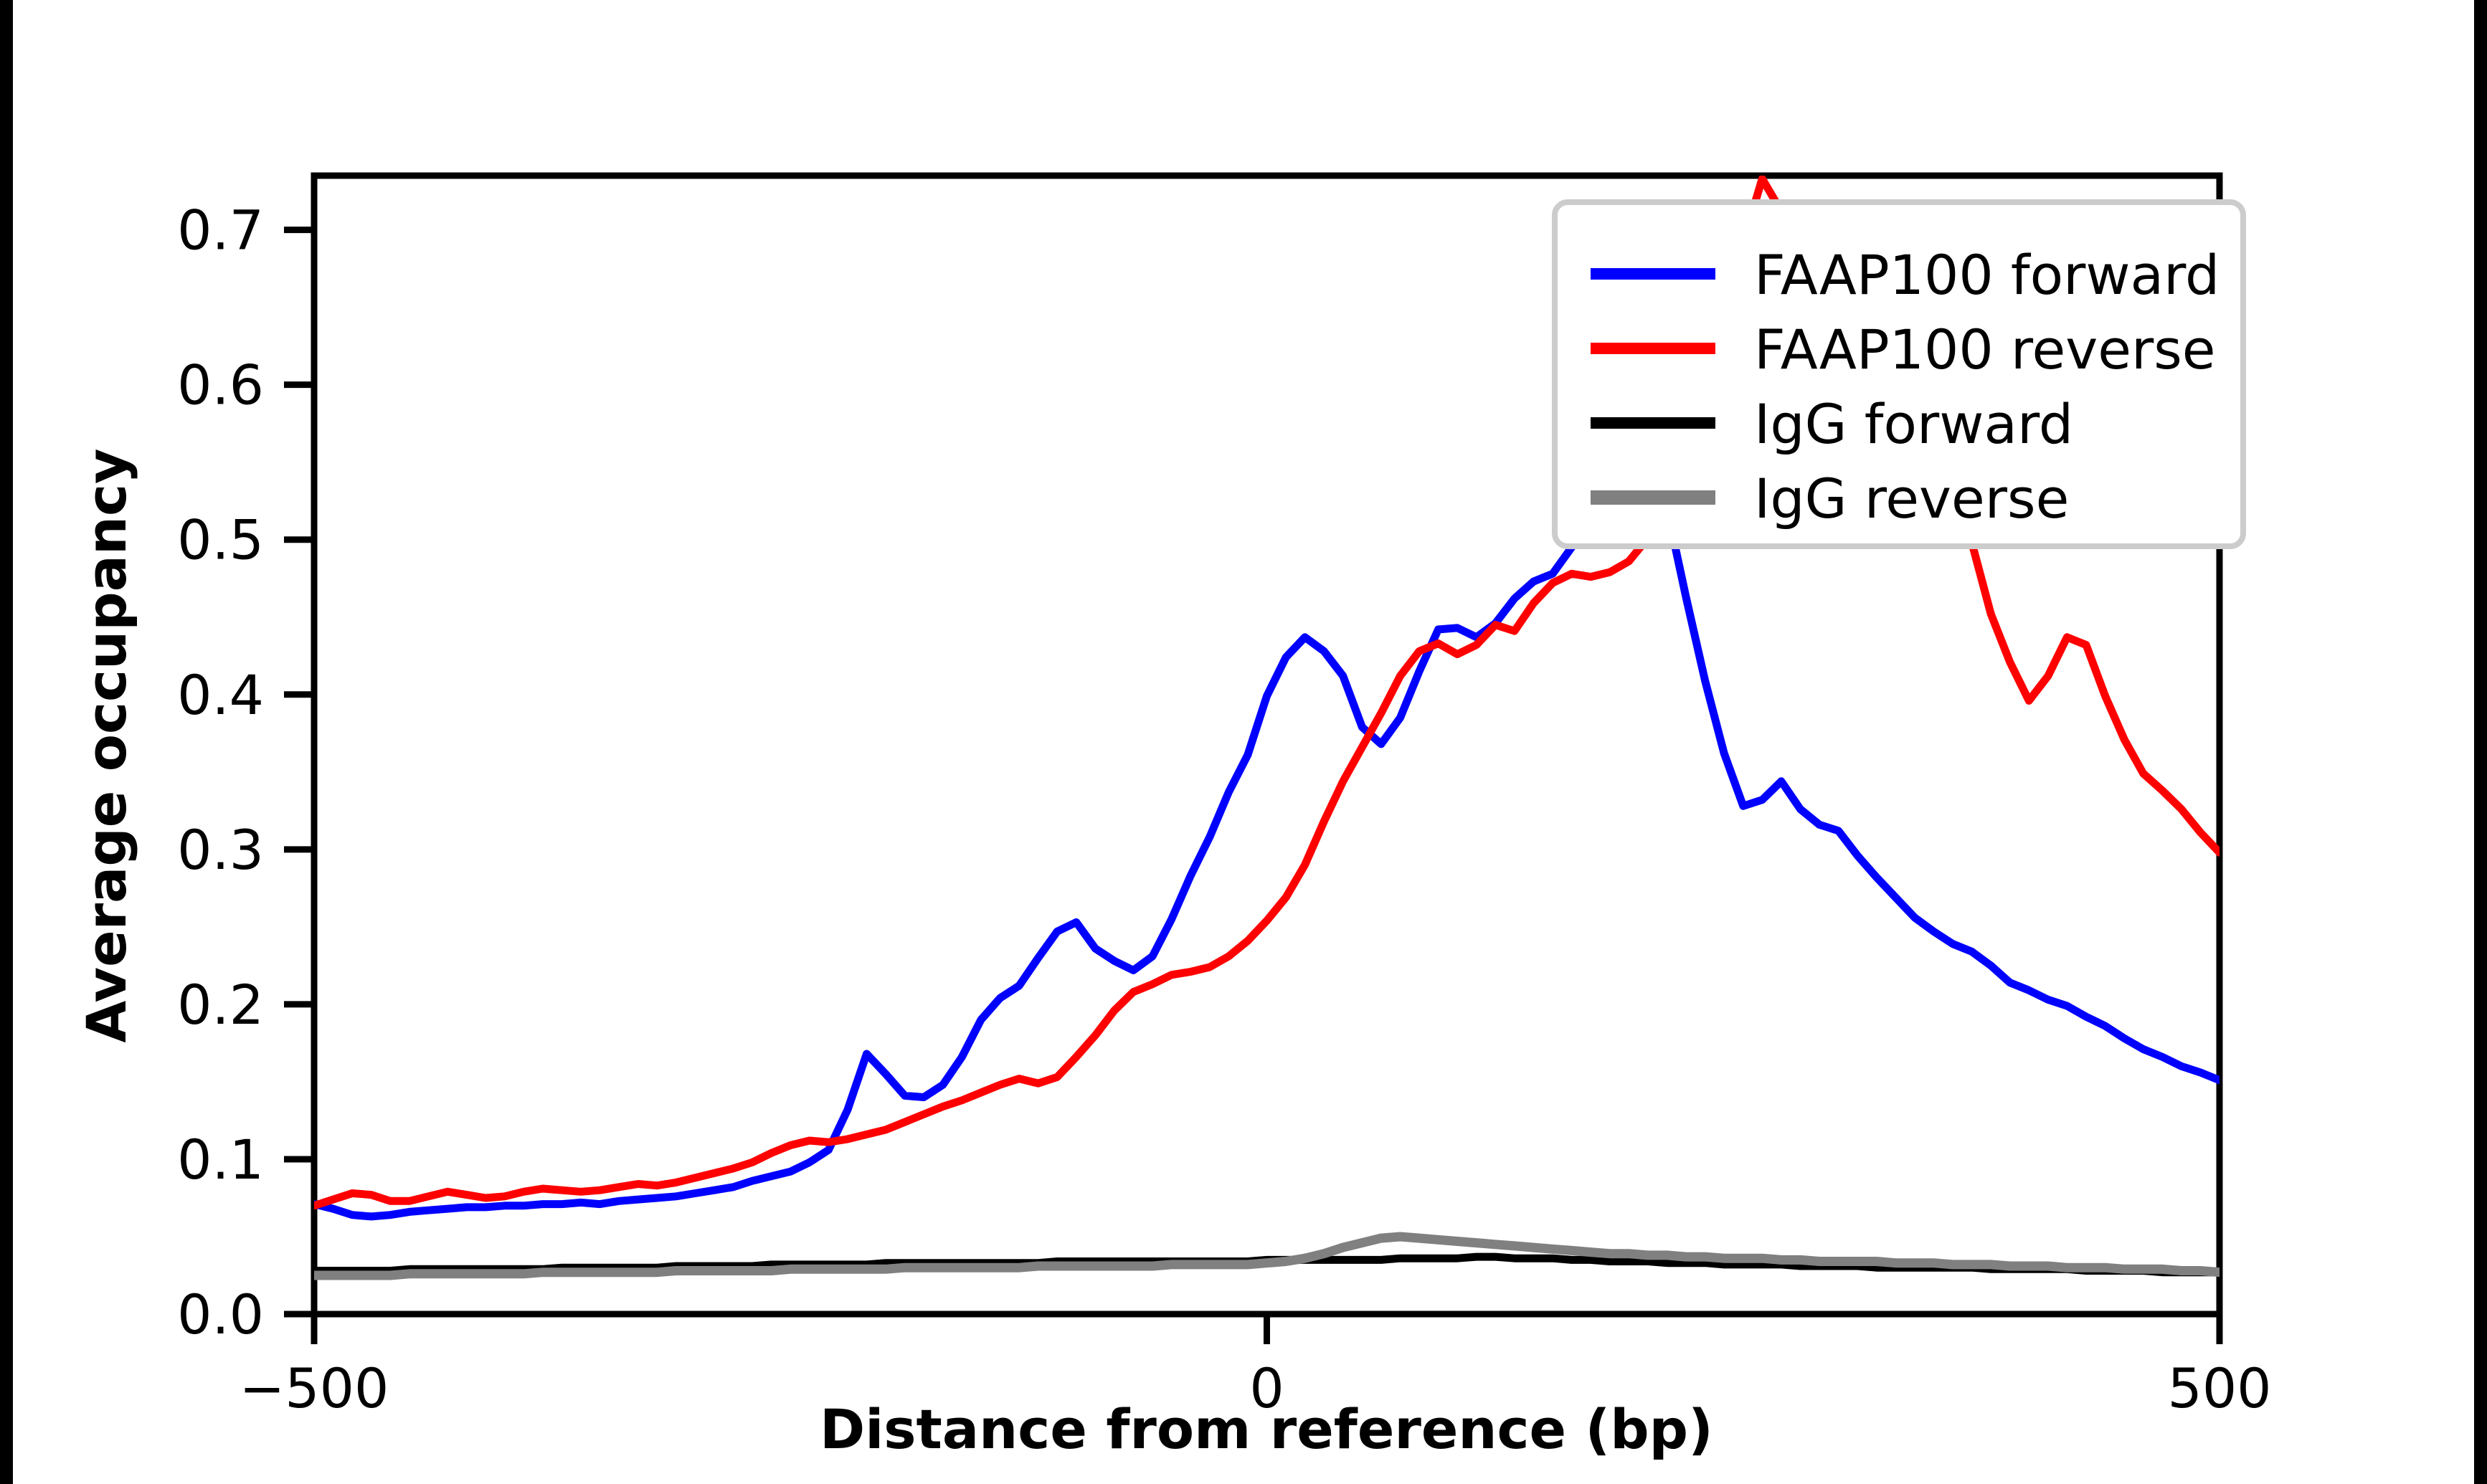  I want to click on x-axis-ticks: −500 0 500, so click(1256, 1367).